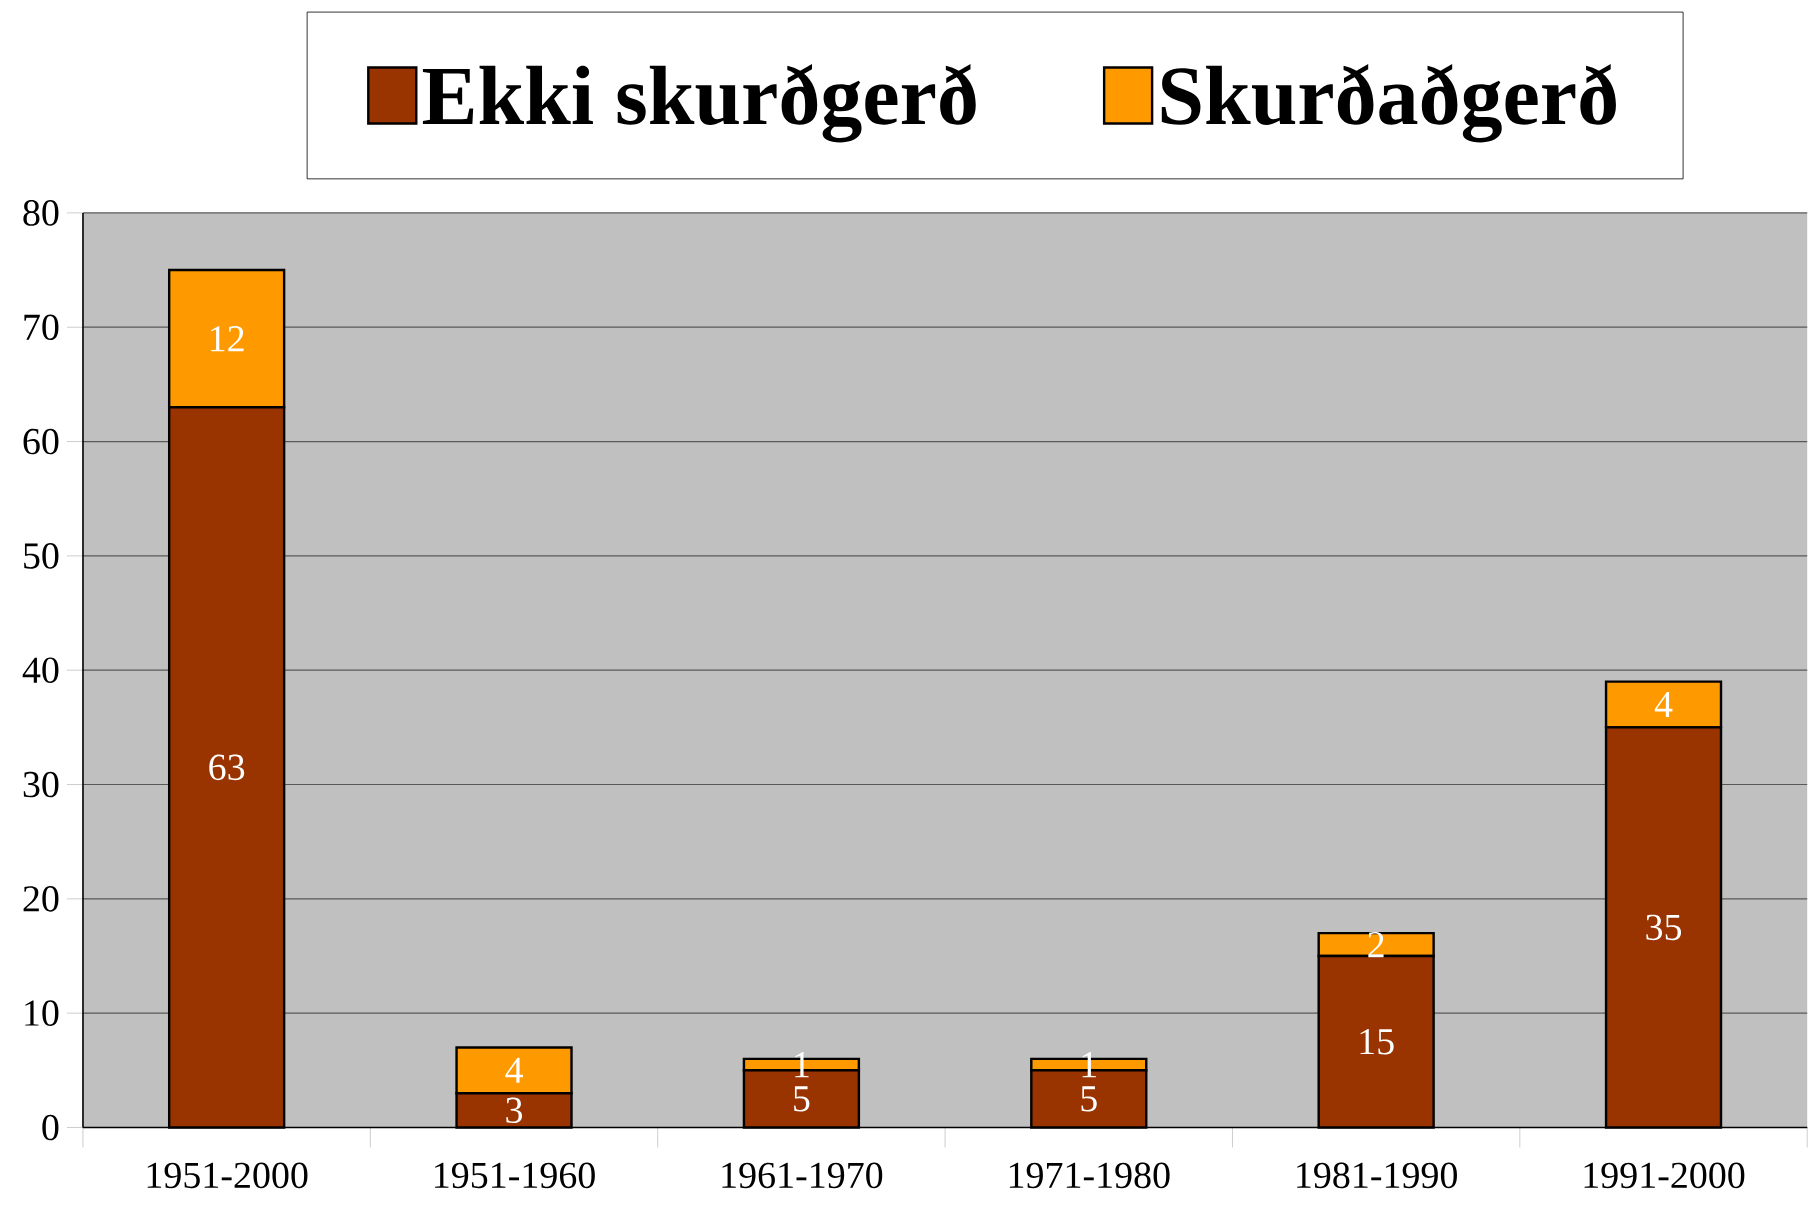 The height and width of the screenshot is (1208, 1808). Describe the element at coordinates (41, 555) in the screenshot. I see `y-tick-label: 50` at that location.